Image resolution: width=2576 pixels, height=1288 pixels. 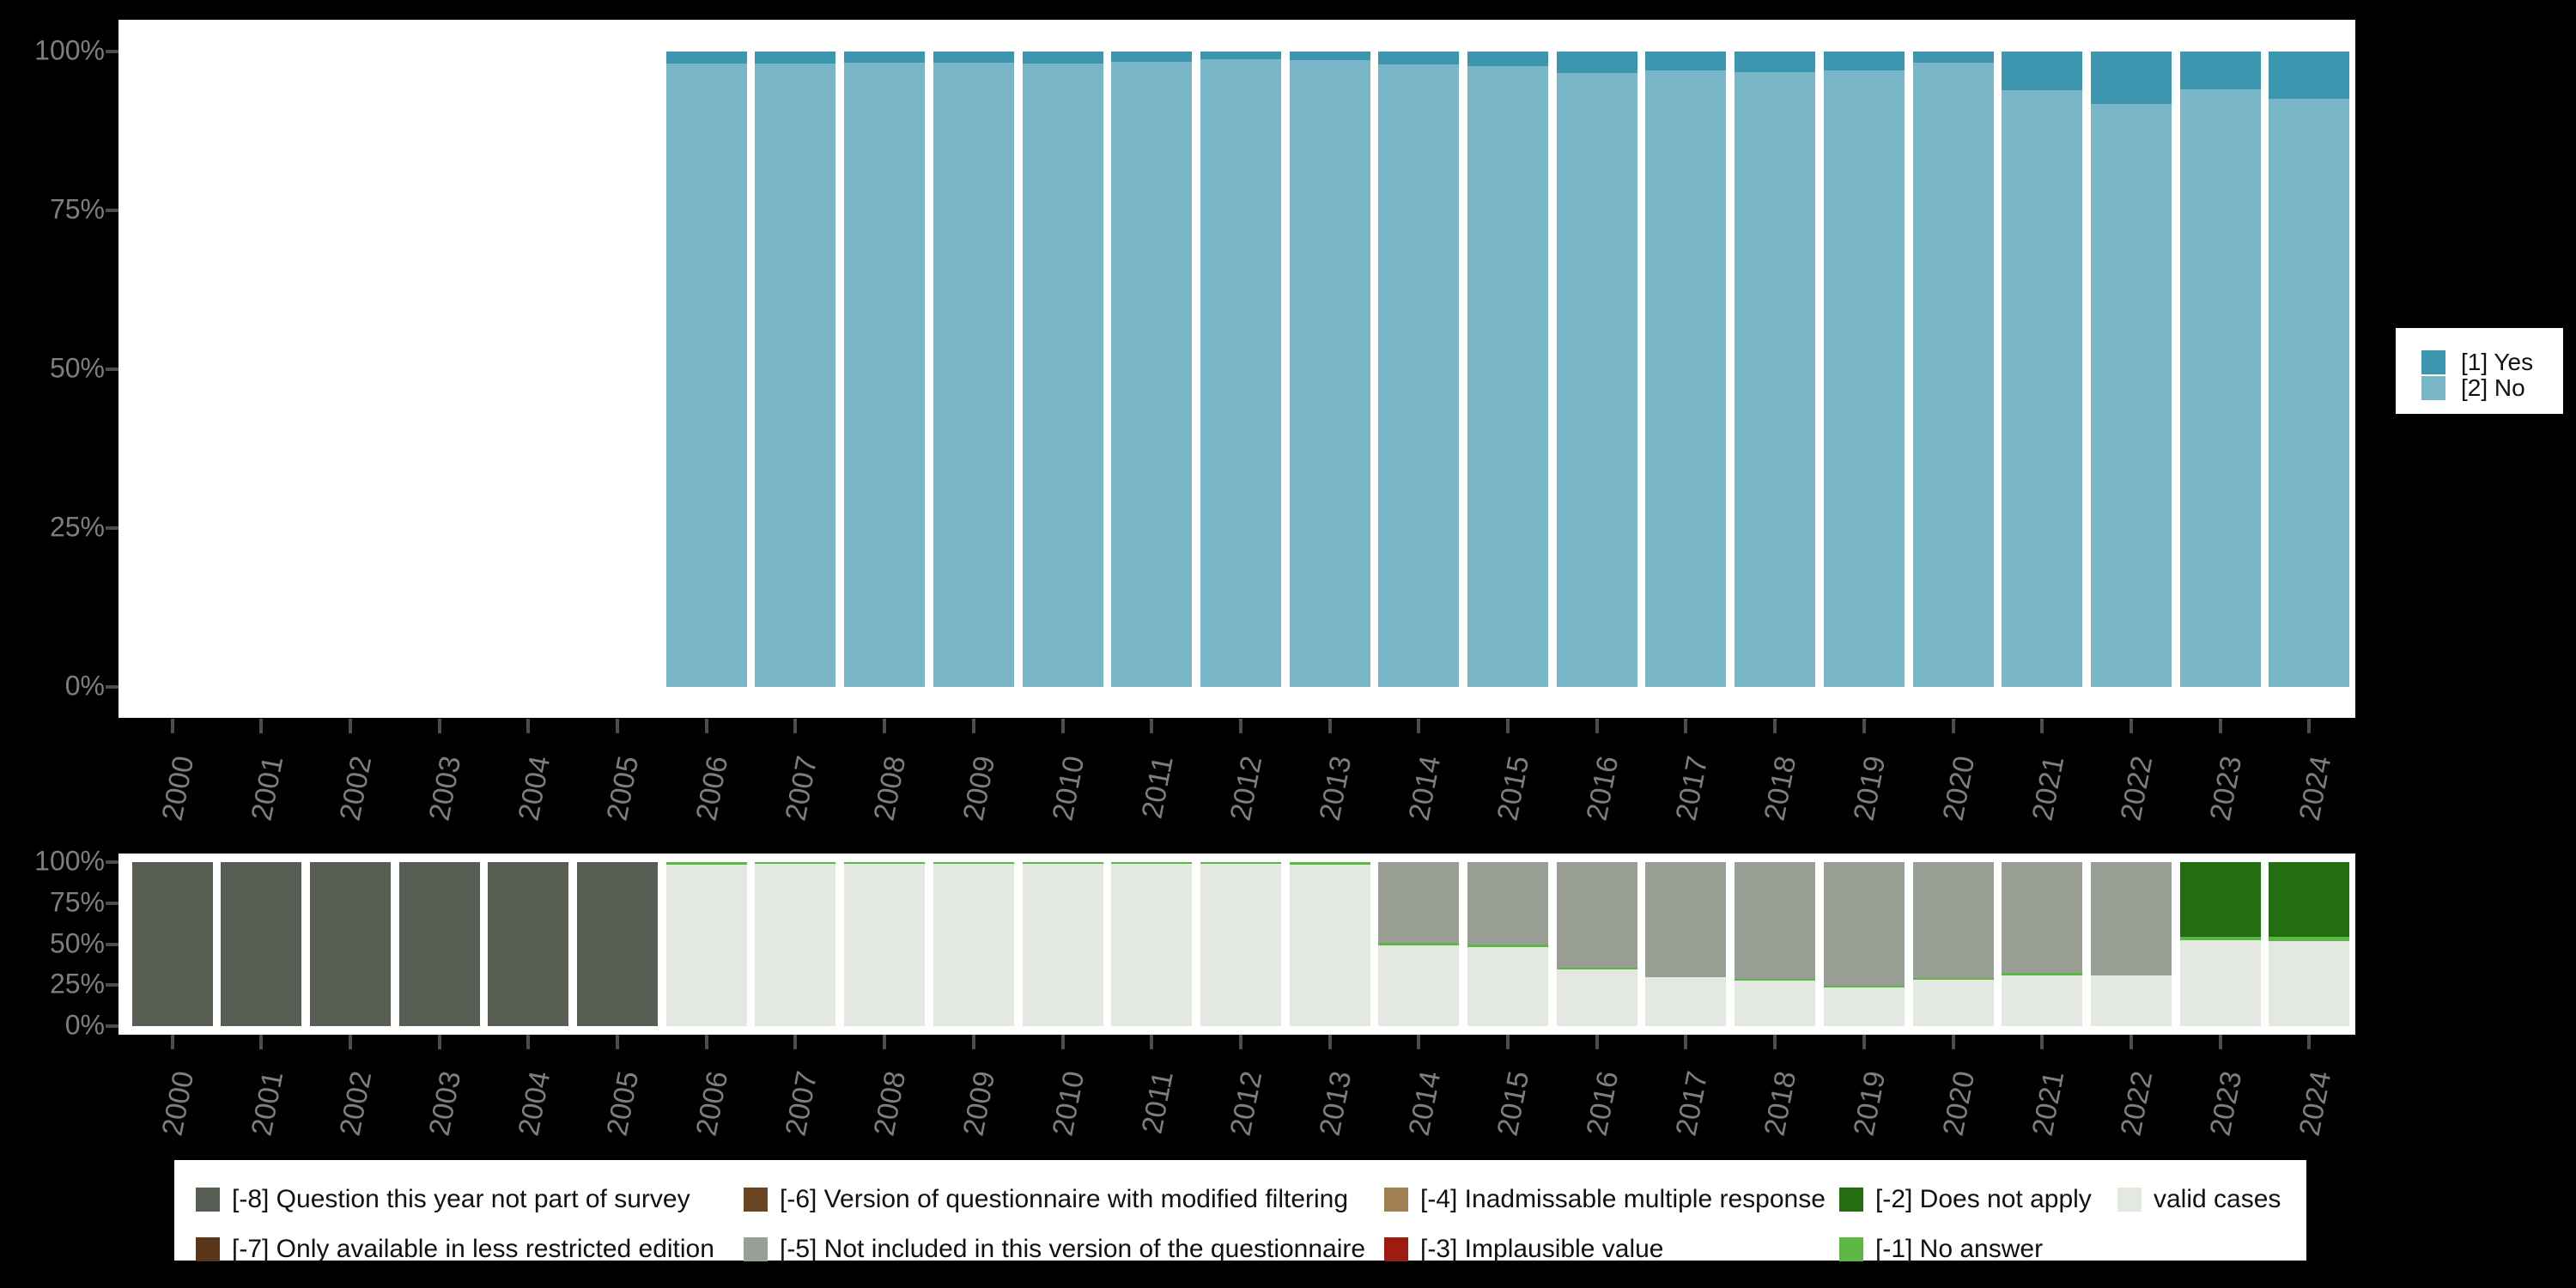 What do you see at coordinates (2137, 788) in the screenshot?
I see `top-year-label: 2022` at bounding box center [2137, 788].